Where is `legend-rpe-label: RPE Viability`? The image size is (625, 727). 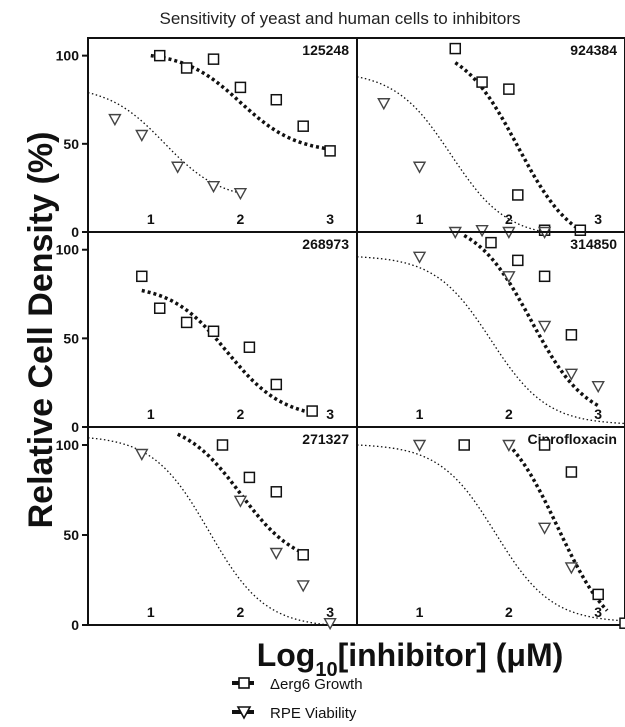
legend-rpe-label: RPE Viability is located at coordinates (313, 713).